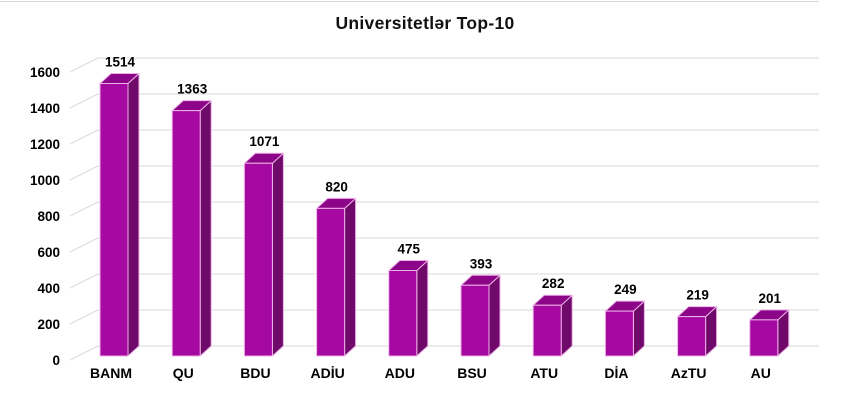 This screenshot has width=850, height=403. I want to click on value-label-ATU: 282, so click(553, 283).